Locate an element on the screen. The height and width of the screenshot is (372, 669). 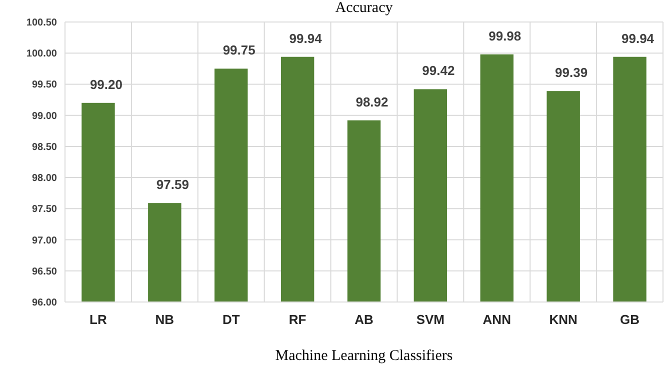
data-label: 98.92 is located at coordinates (372, 102).